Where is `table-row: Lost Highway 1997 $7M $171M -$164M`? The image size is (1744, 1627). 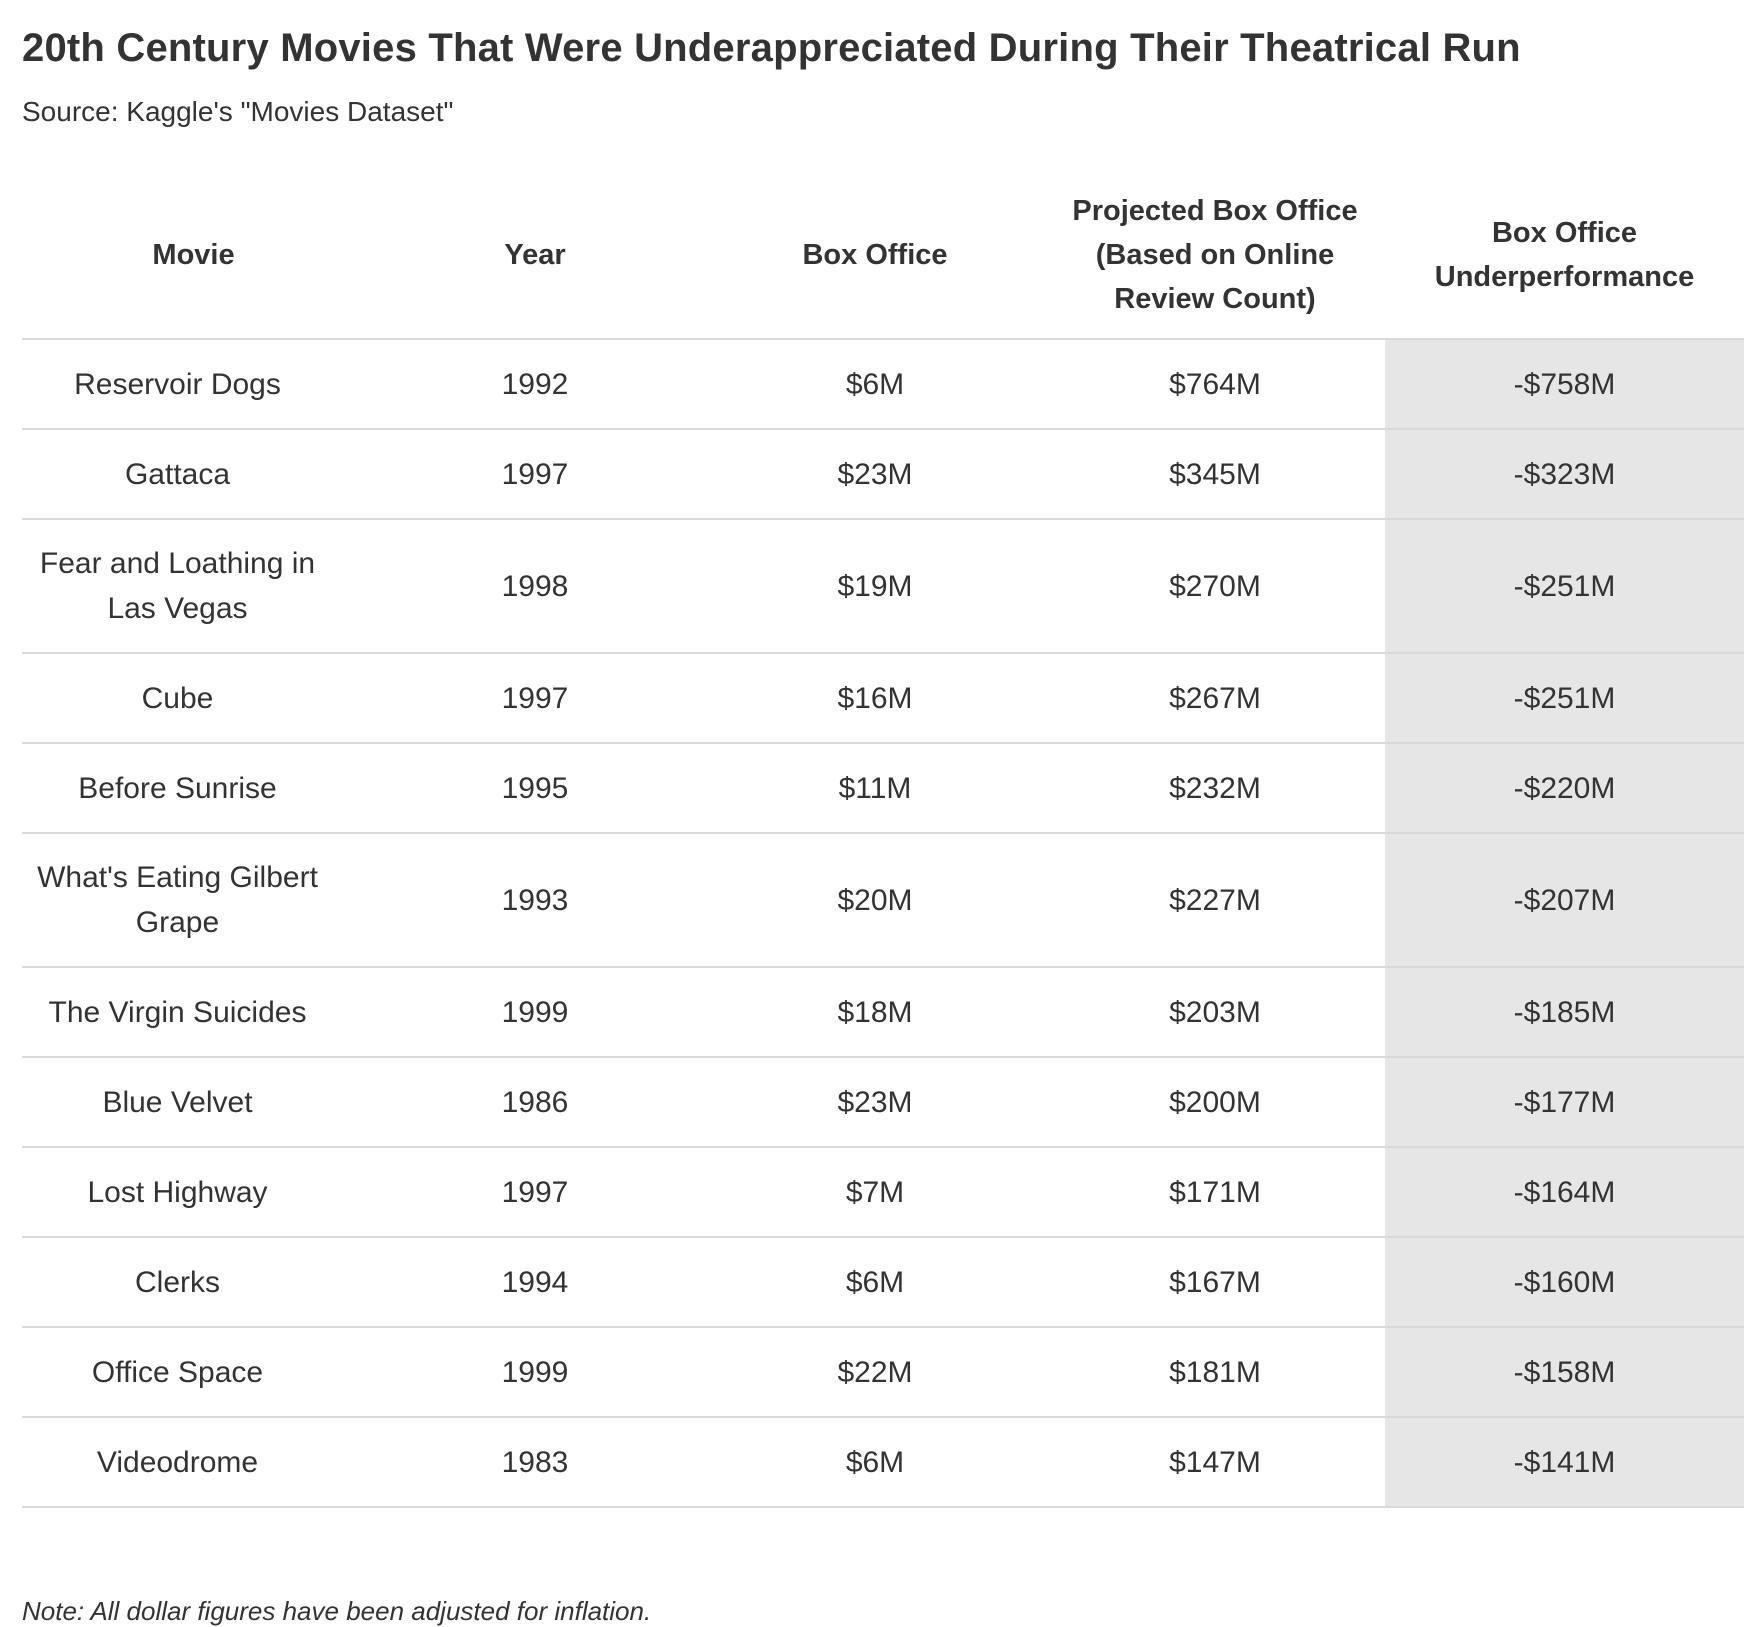 table-row: Lost Highway 1997 $7M $171M -$164M is located at coordinates (883, 1192).